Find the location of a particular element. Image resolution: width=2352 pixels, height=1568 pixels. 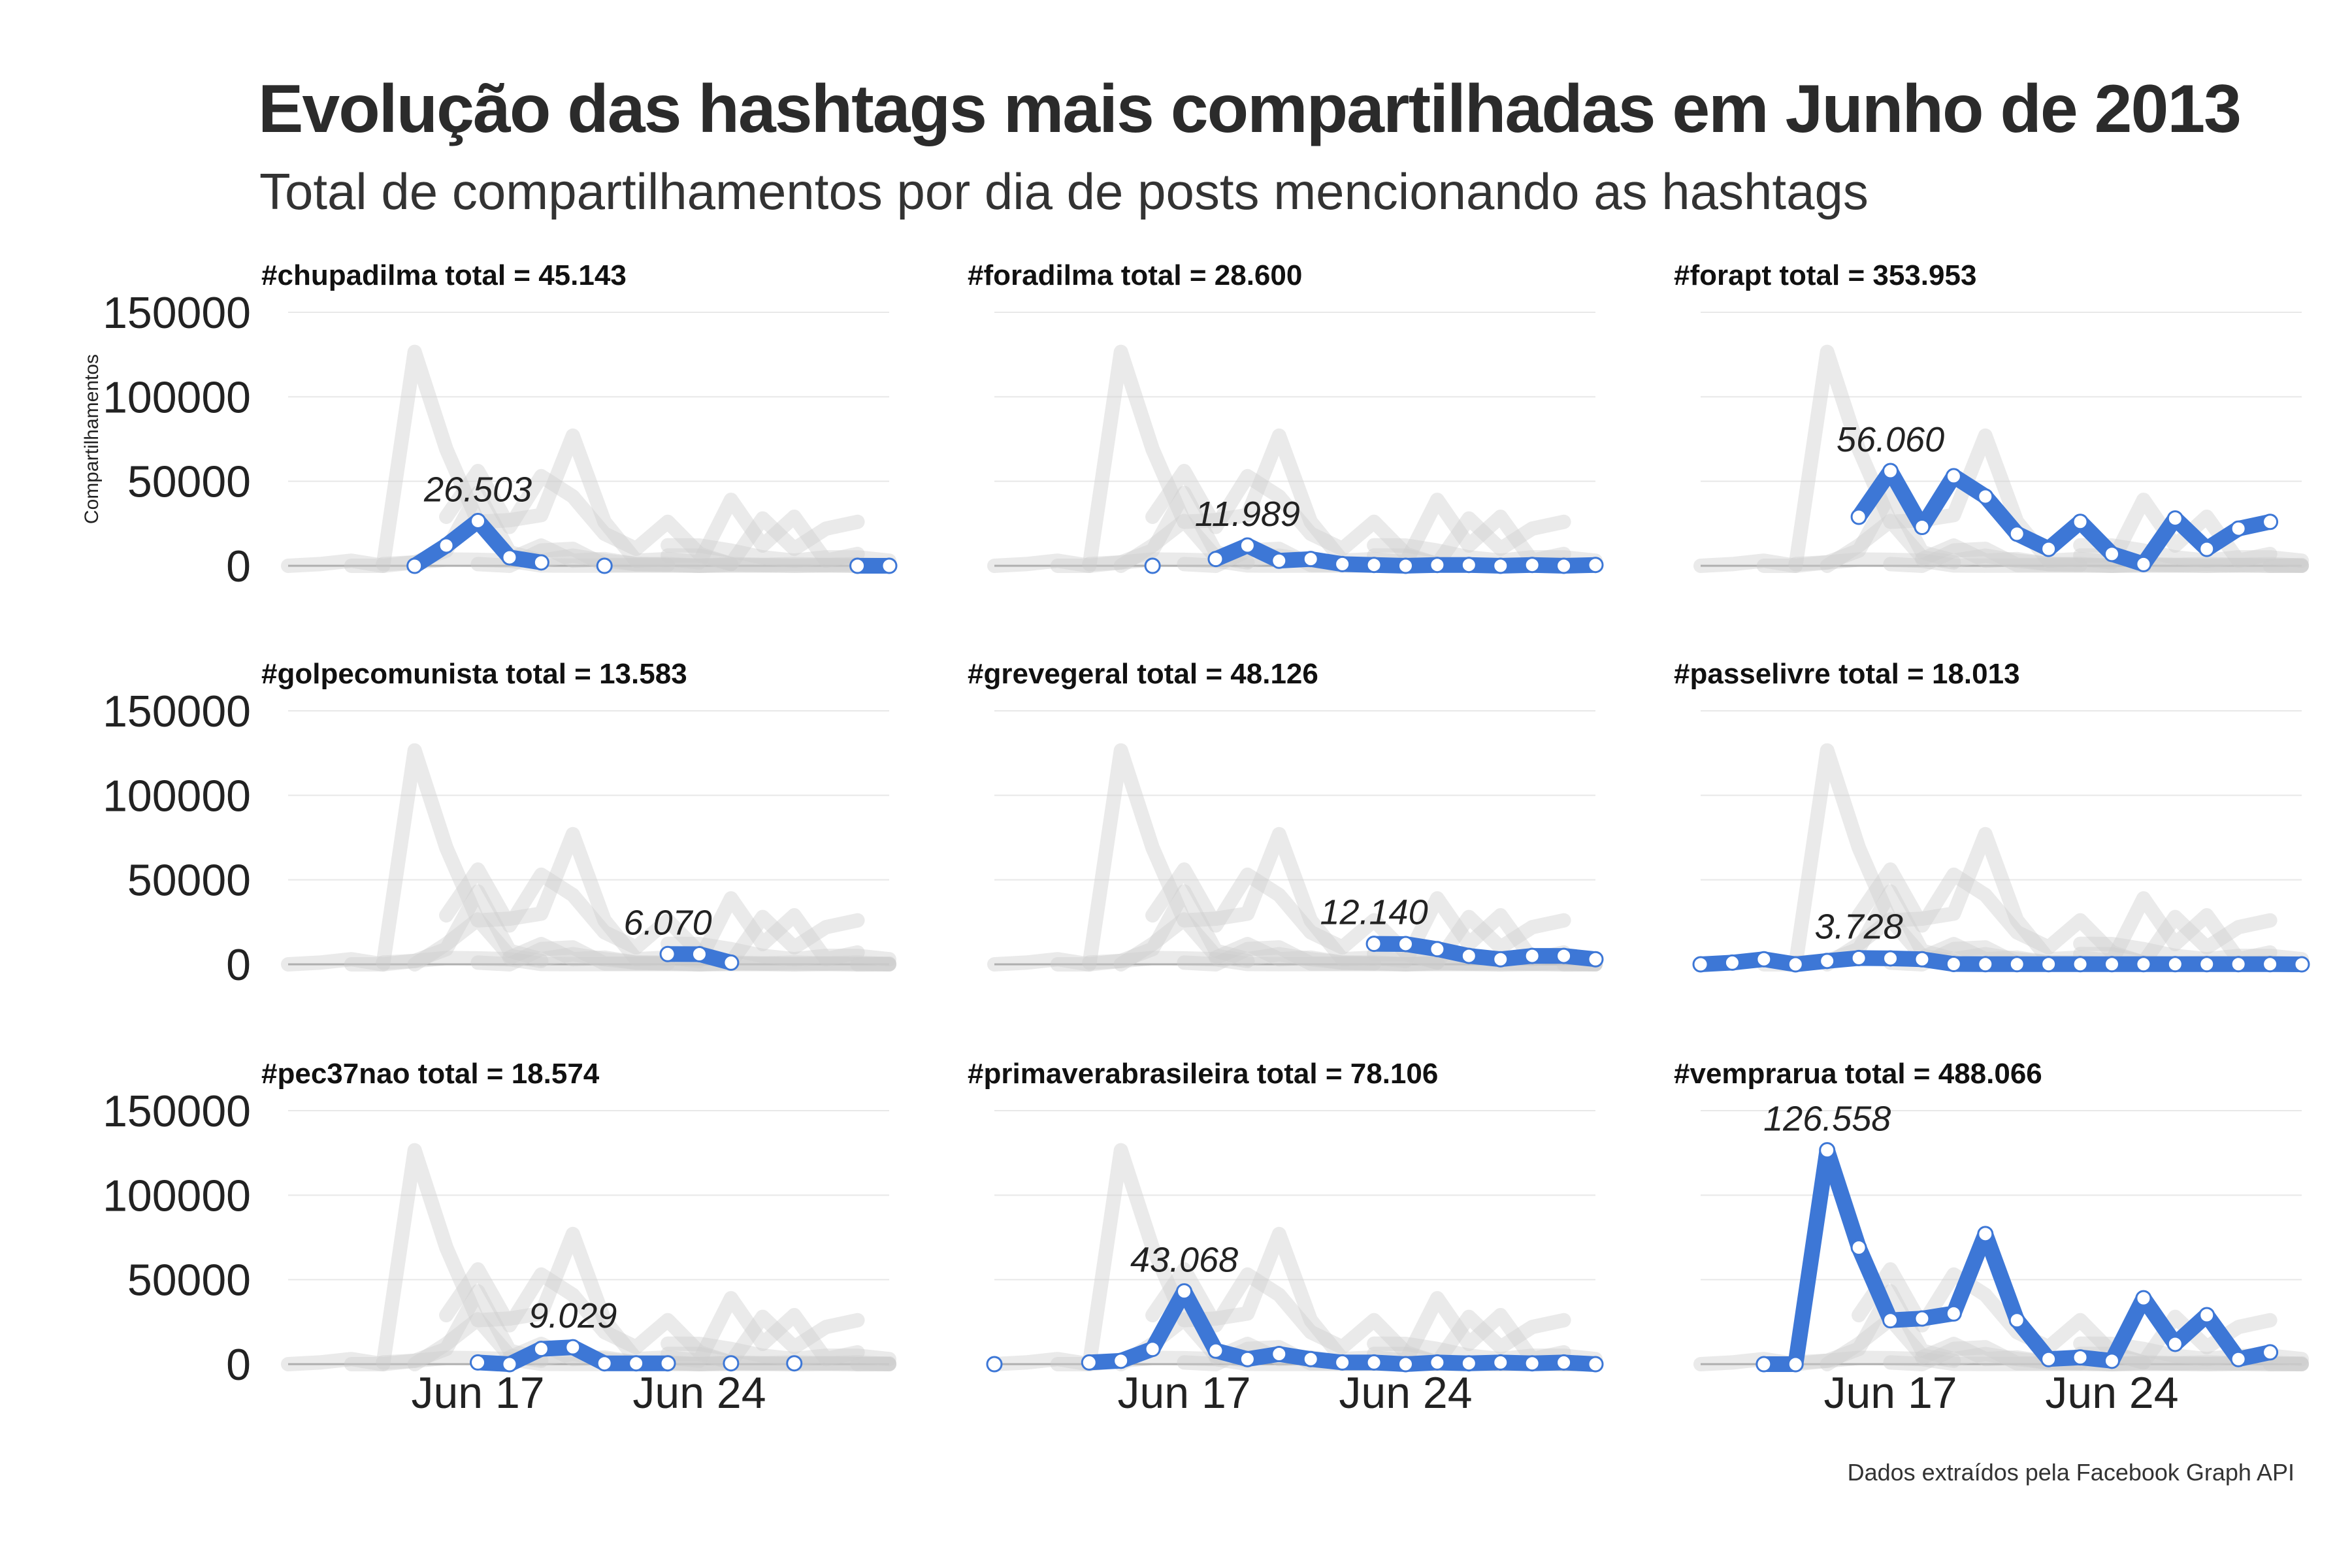

peak-value-label: 11.989 is located at coordinates (1247, 514).